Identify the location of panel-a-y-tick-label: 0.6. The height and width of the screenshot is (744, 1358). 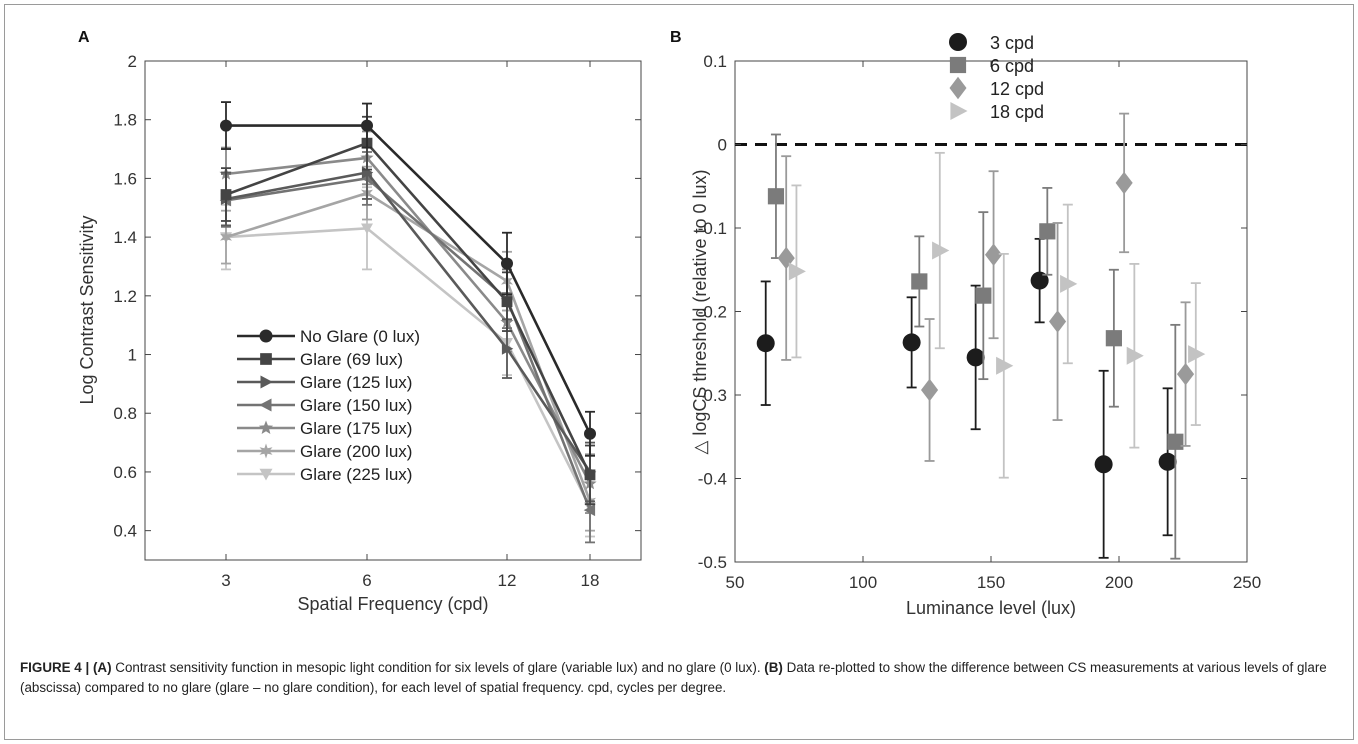
(125, 472).